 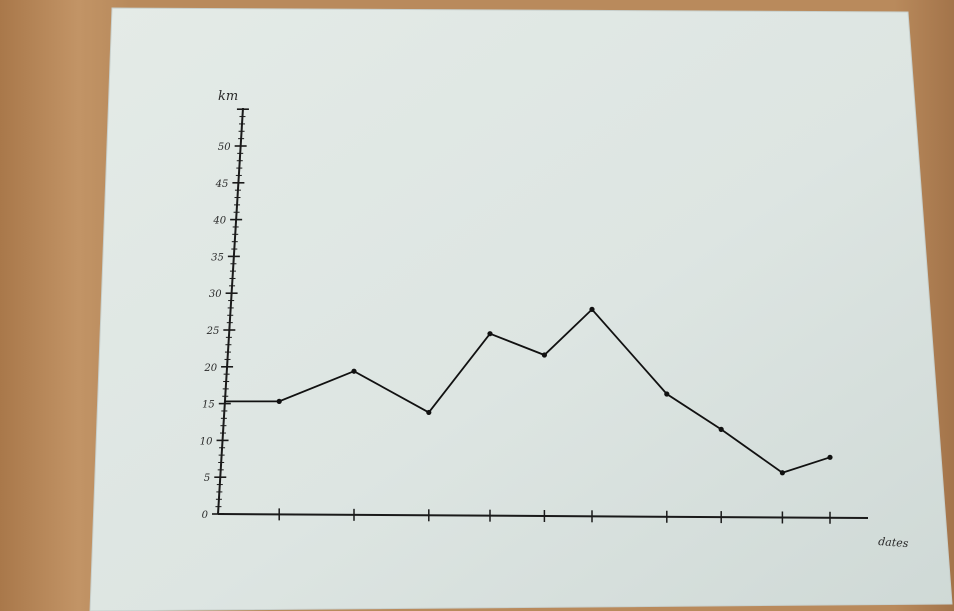 I want to click on y-tick-label: 35, so click(x=217, y=257).